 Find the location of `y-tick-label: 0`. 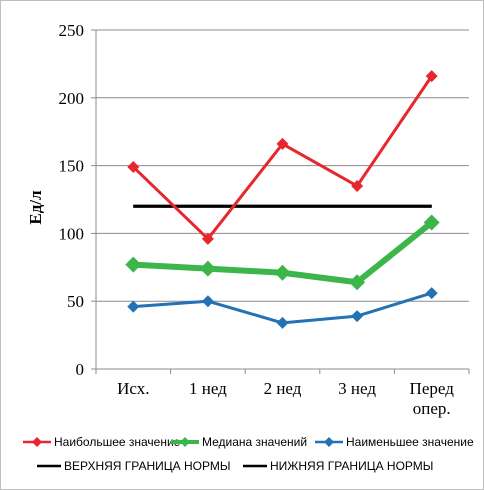

y-tick-label: 0 is located at coordinates (80, 369).